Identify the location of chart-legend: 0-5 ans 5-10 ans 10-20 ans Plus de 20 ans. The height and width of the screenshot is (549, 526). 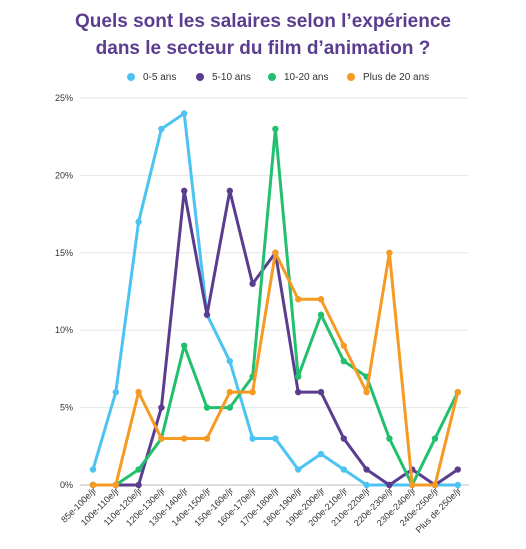
(263, 78).